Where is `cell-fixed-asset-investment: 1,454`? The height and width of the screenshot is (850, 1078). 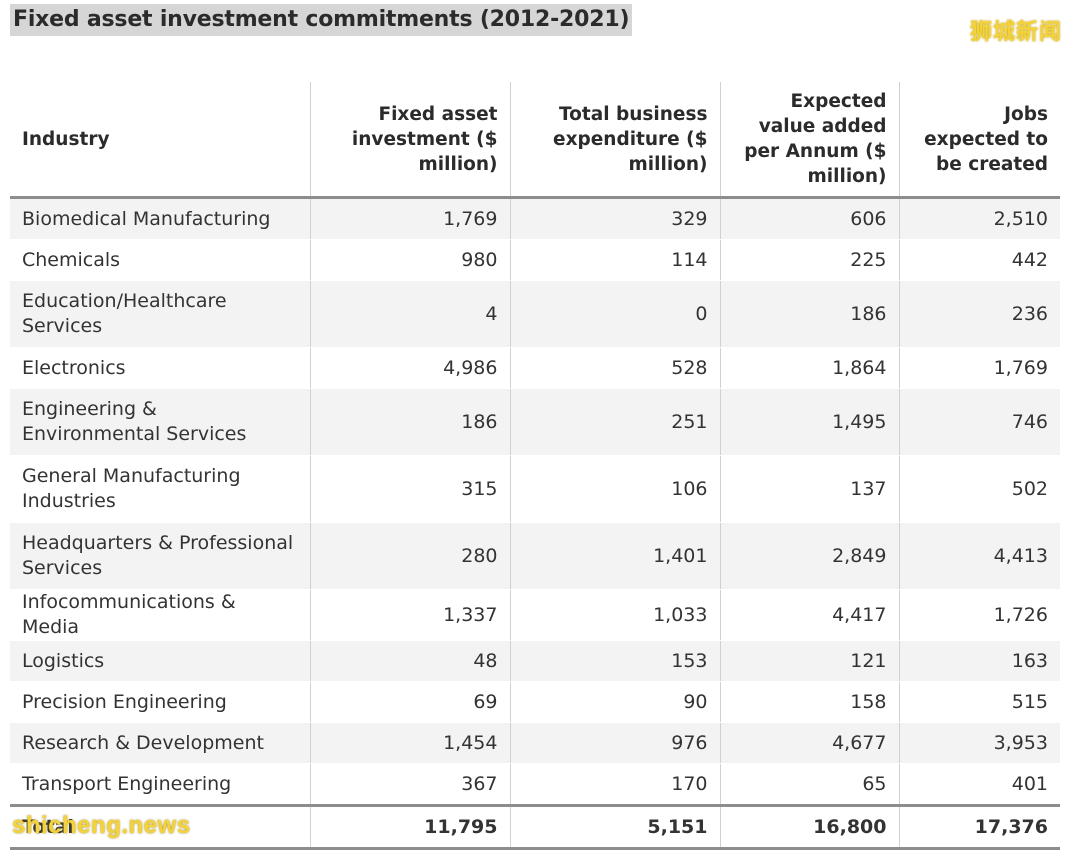
cell-fixed-asset-investment: 1,454 is located at coordinates (409, 743).